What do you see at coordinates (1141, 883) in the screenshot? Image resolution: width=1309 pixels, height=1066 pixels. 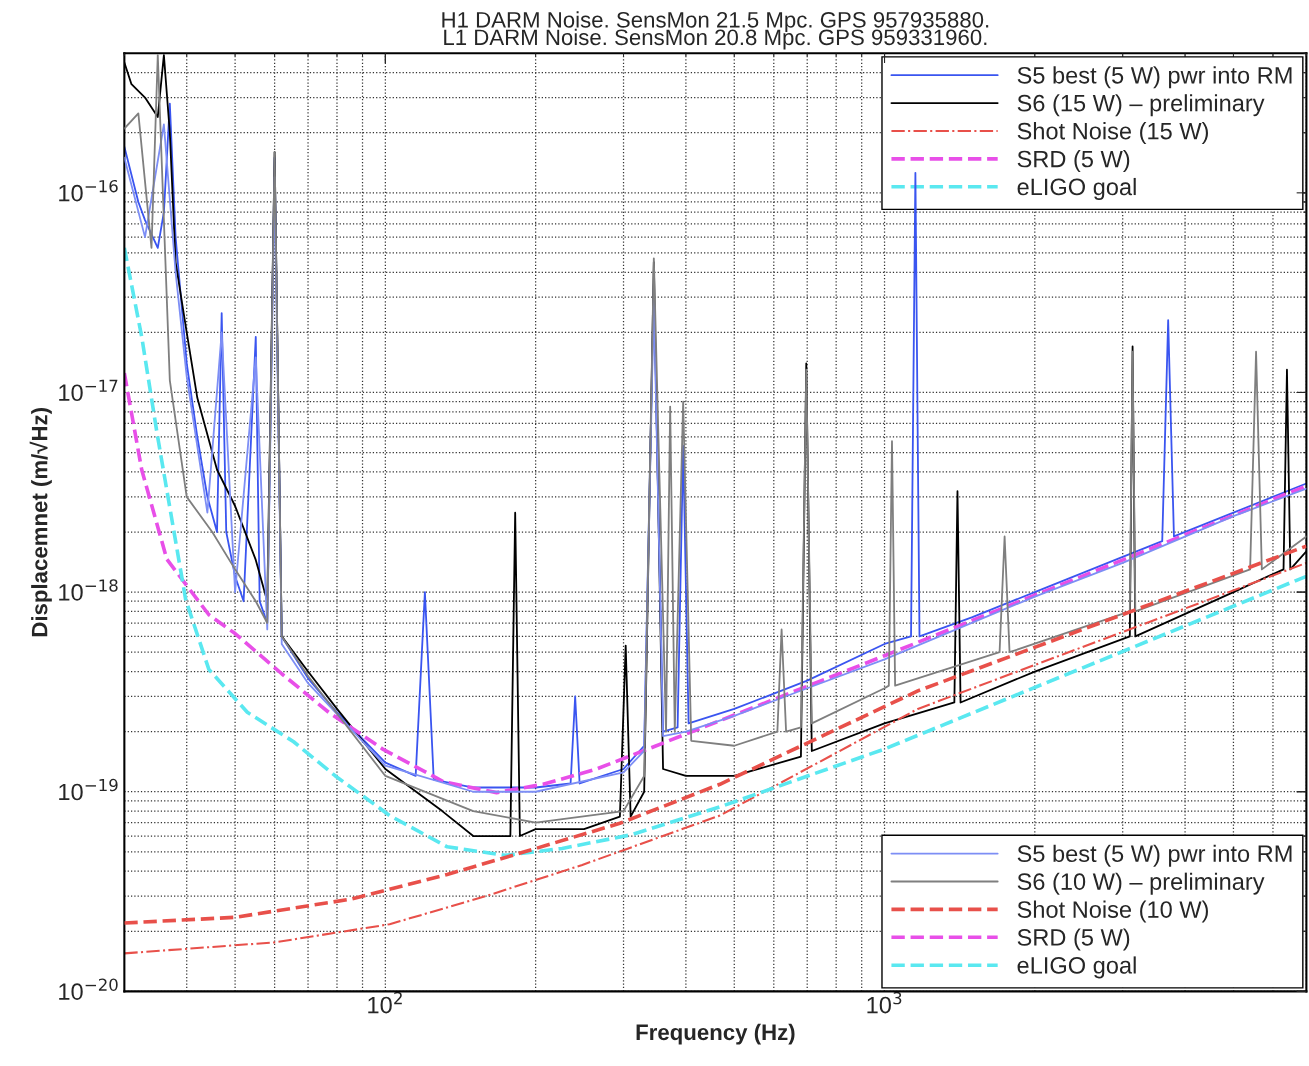 I see `legend-label: S6 (10 W) – preliminary` at bounding box center [1141, 883].